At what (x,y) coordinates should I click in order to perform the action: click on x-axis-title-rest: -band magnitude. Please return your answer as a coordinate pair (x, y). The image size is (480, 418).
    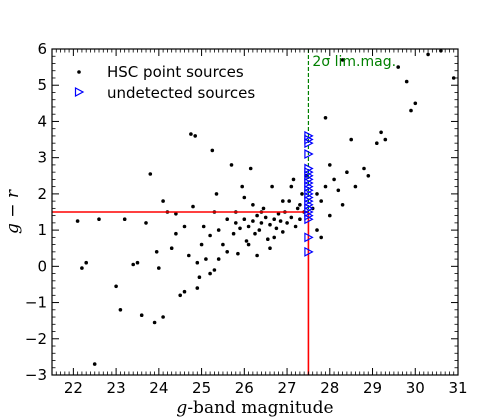
    Looking at the image, I should click on (260, 408).